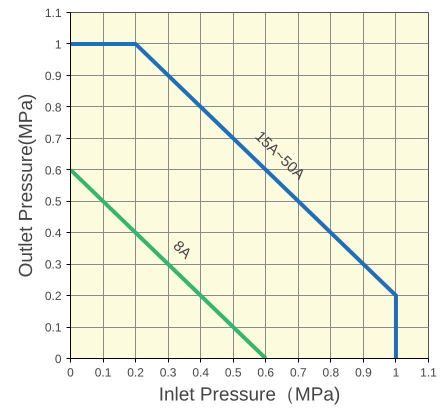 Image resolution: width=444 pixels, height=414 pixels. I want to click on x-tick-label: 0.8, so click(331, 373).